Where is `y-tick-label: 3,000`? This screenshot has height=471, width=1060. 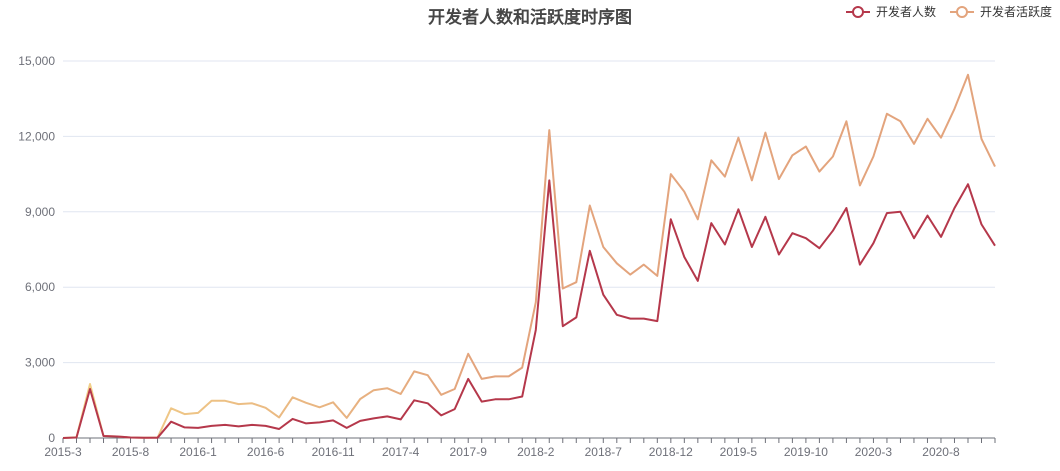
y-tick-label: 3,000 is located at coordinates (40, 363).